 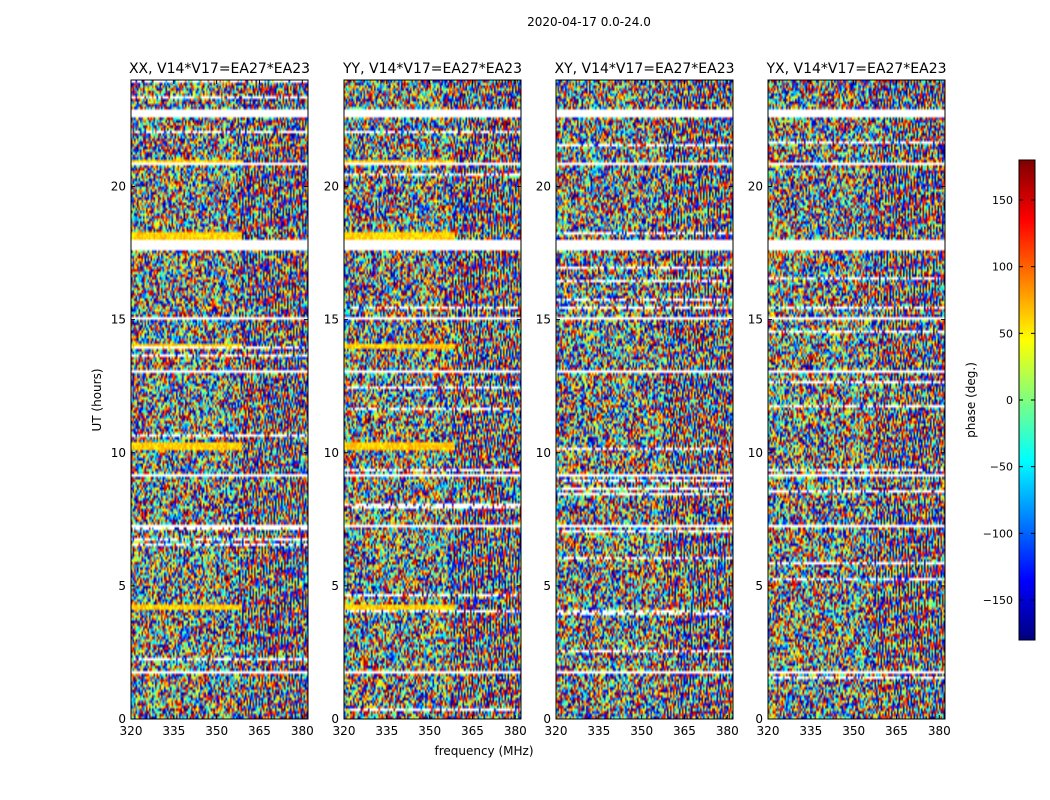 What do you see at coordinates (219, 69) in the screenshot?
I see `panel-title-0: XX, V14*V17=EA27*EA23` at bounding box center [219, 69].